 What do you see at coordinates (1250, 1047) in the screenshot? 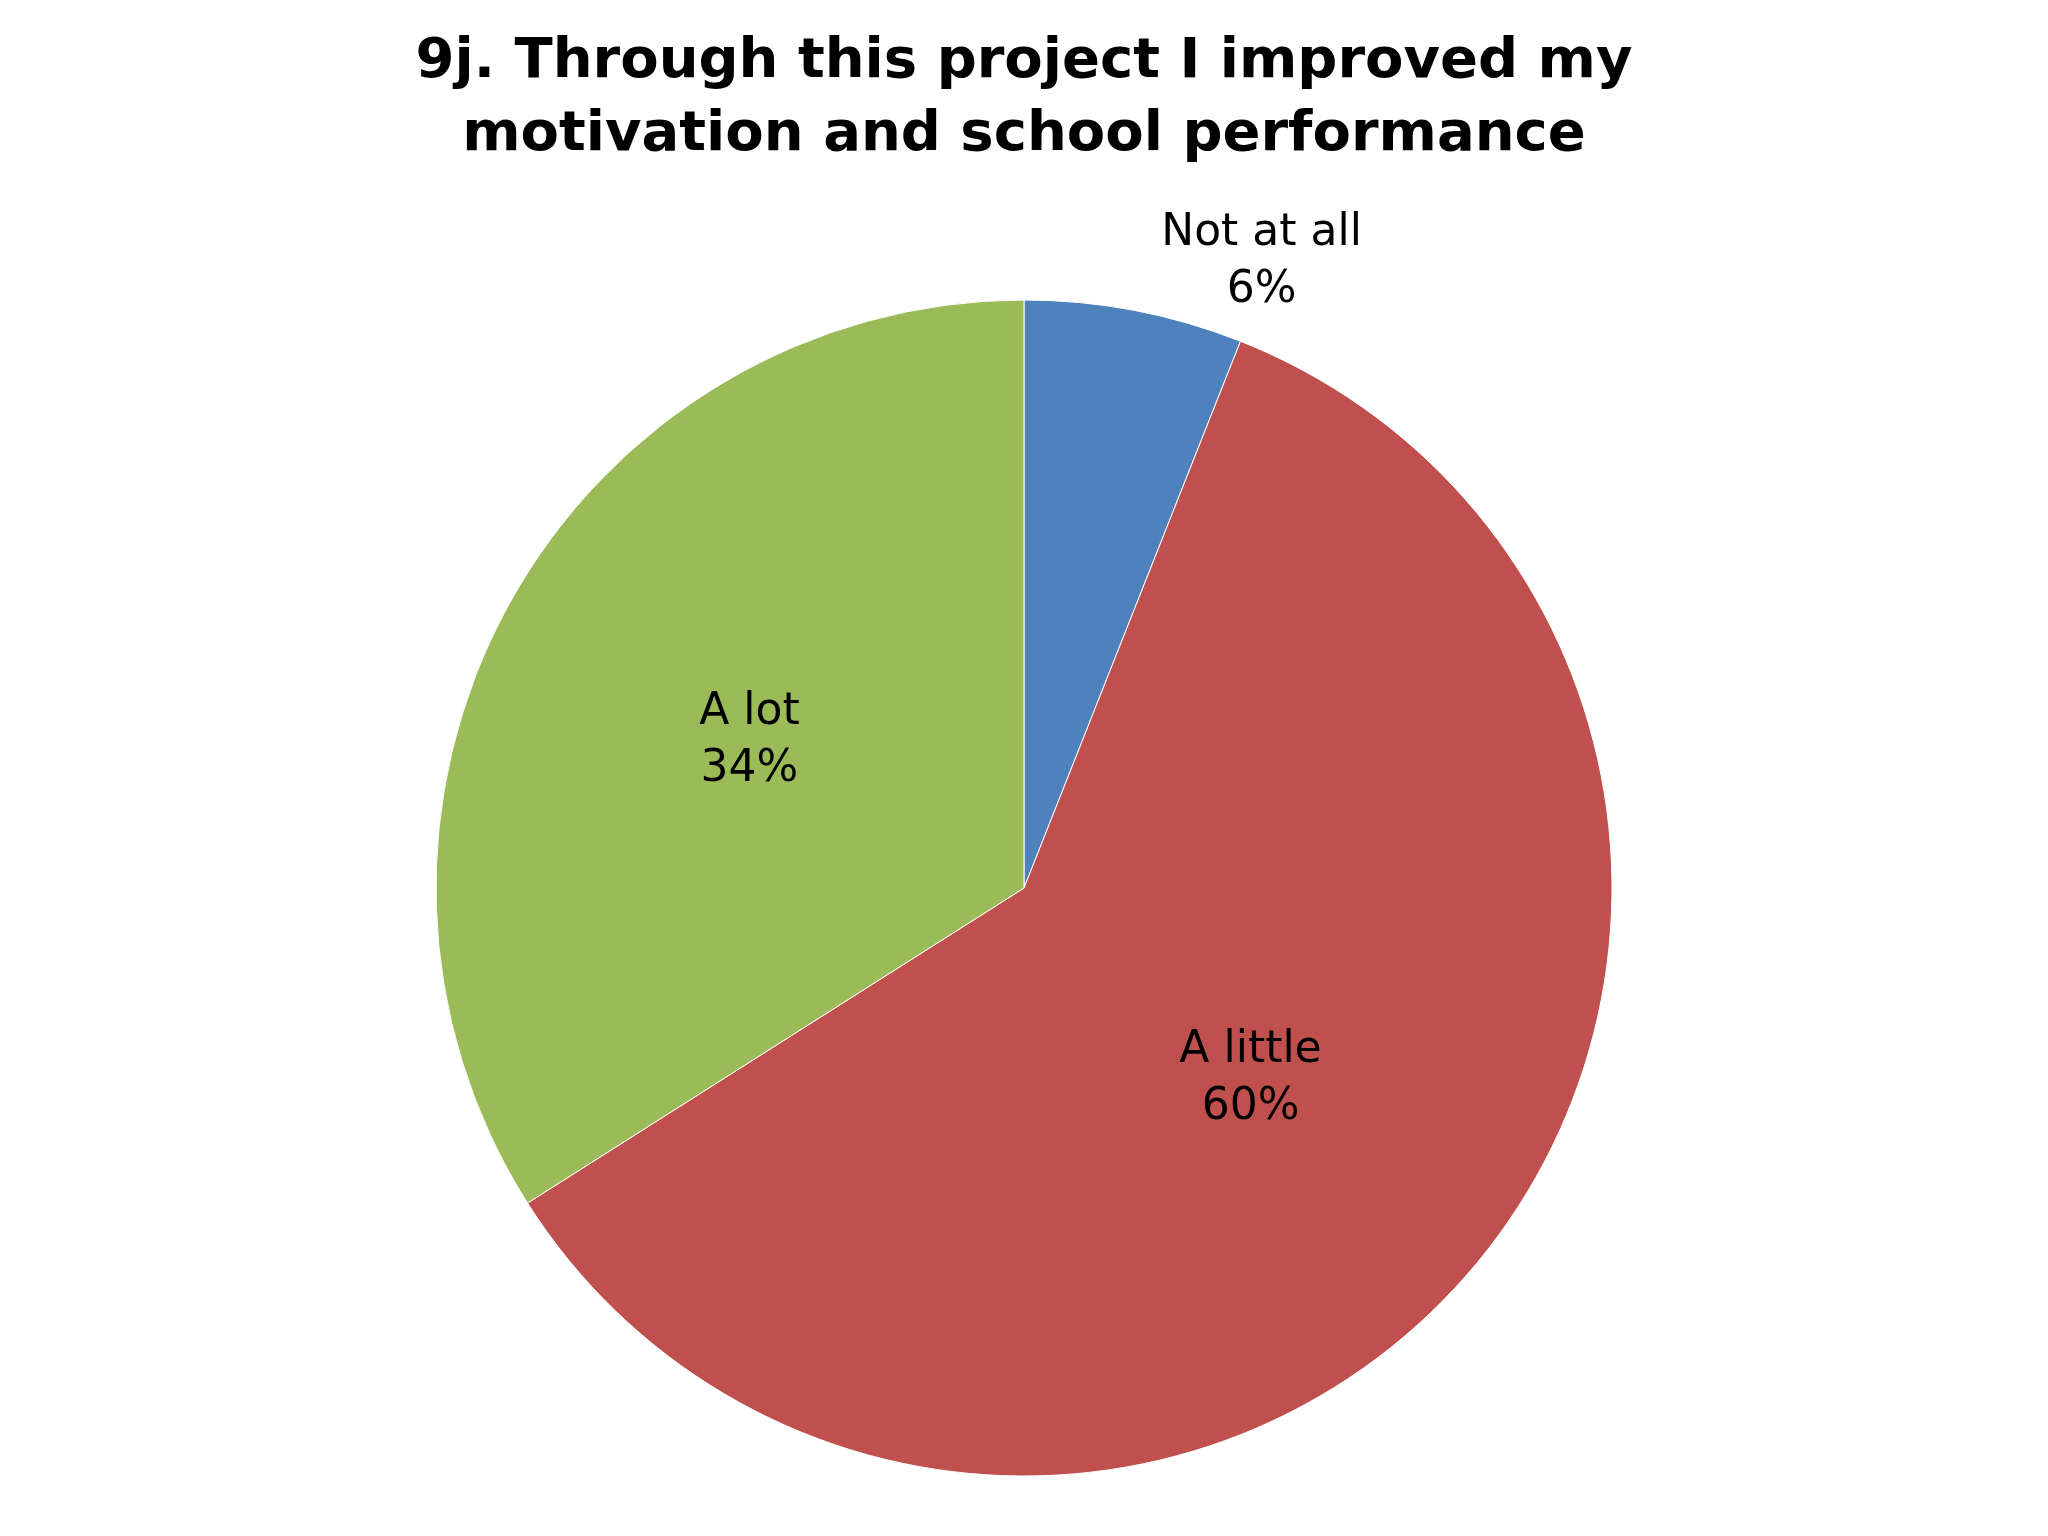
I see `slice-label: A little` at bounding box center [1250, 1047].